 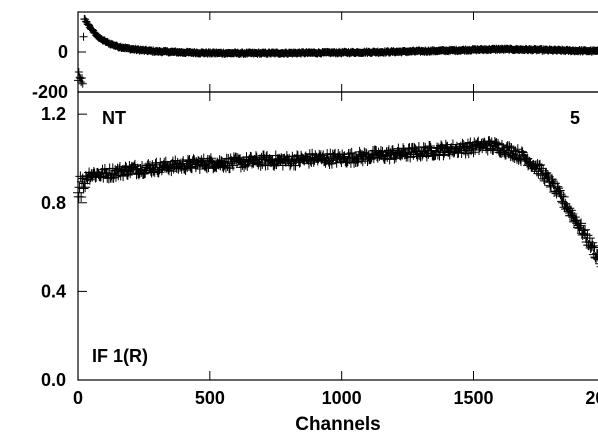 What do you see at coordinates (338, 424) in the screenshot?
I see `x-axis-title: Channels` at bounding box center [338, 424].